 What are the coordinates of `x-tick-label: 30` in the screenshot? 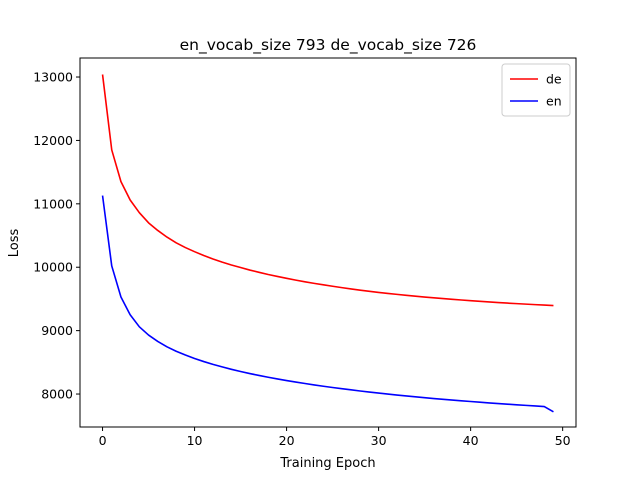 It's located at (379, 440).